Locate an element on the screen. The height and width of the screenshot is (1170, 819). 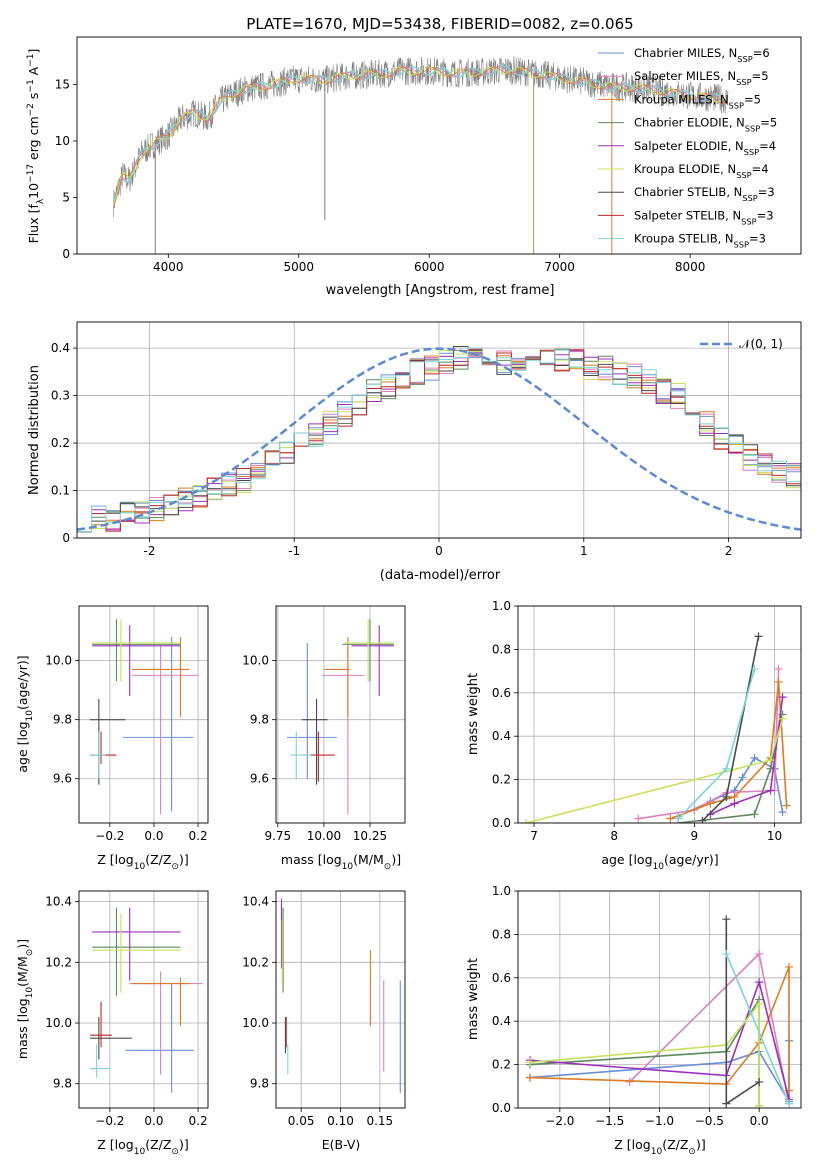
y-tick-label: 1.0 is located at coordinates (501, 606).